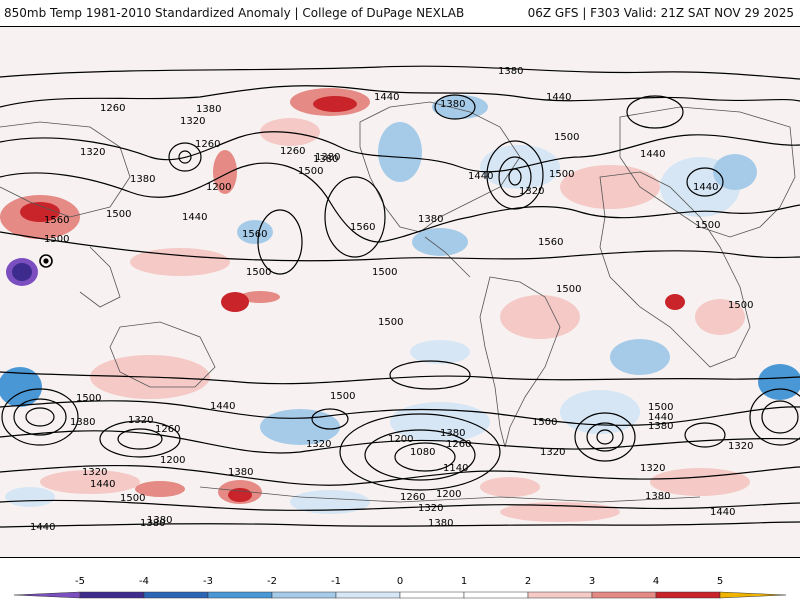 The width and height of the screenshot is (800, 600). Describe the element at coordinates (753, 595) in the screenshot. I see `colorbar-max-extend` at that location.